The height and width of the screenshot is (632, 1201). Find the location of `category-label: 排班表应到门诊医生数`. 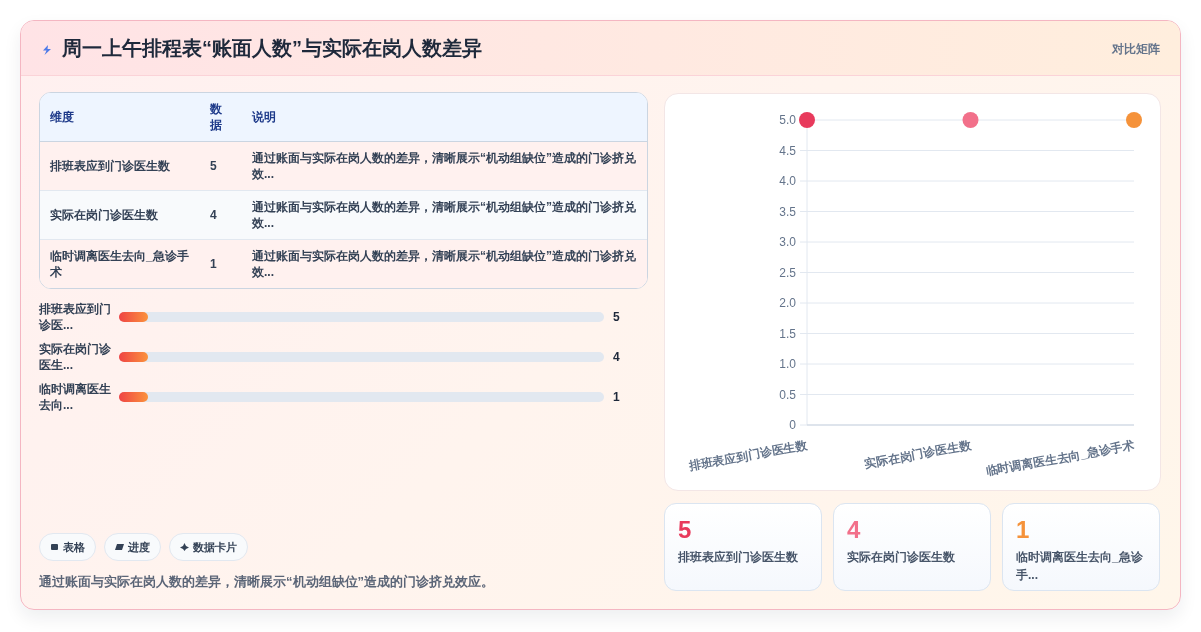

category-label: 排班表应到门诊医生数 is located at coordinates (738, 557).